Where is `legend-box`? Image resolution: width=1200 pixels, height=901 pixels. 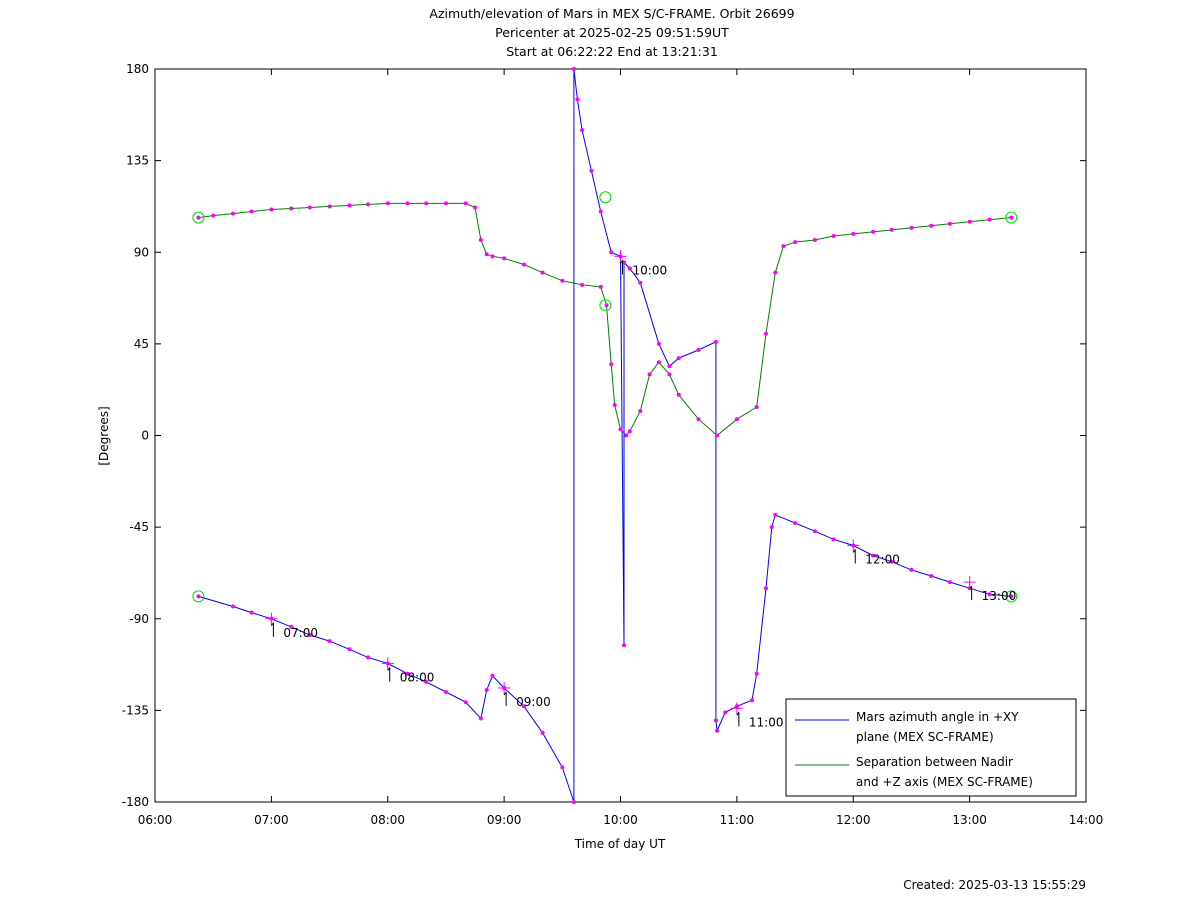
legend-box is located at coordinates (931, 747).